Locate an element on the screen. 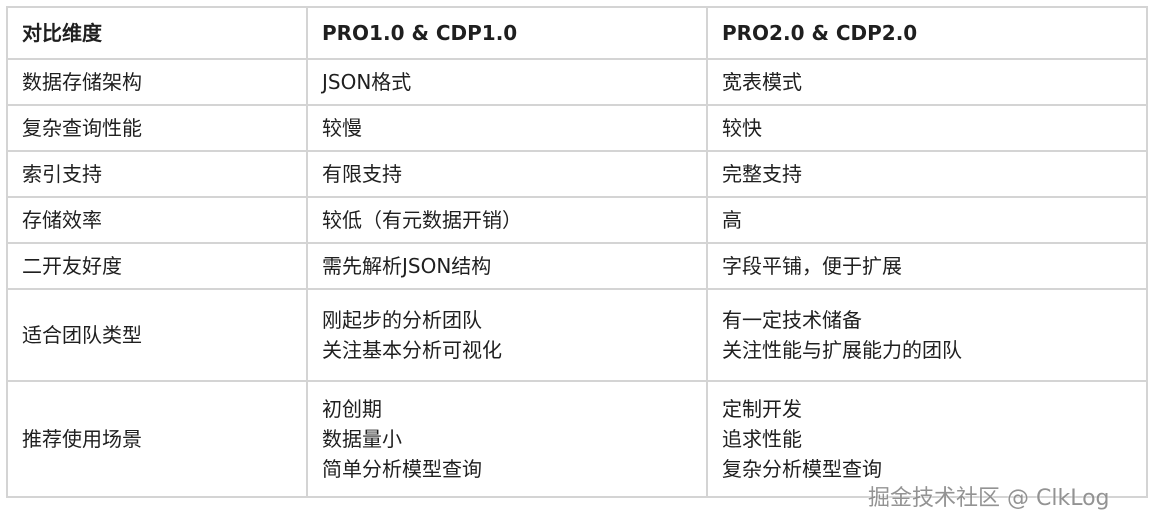 This screenshot has width=1152, height=516. cell: 宽表模式 is located at coordinates (927, 82).